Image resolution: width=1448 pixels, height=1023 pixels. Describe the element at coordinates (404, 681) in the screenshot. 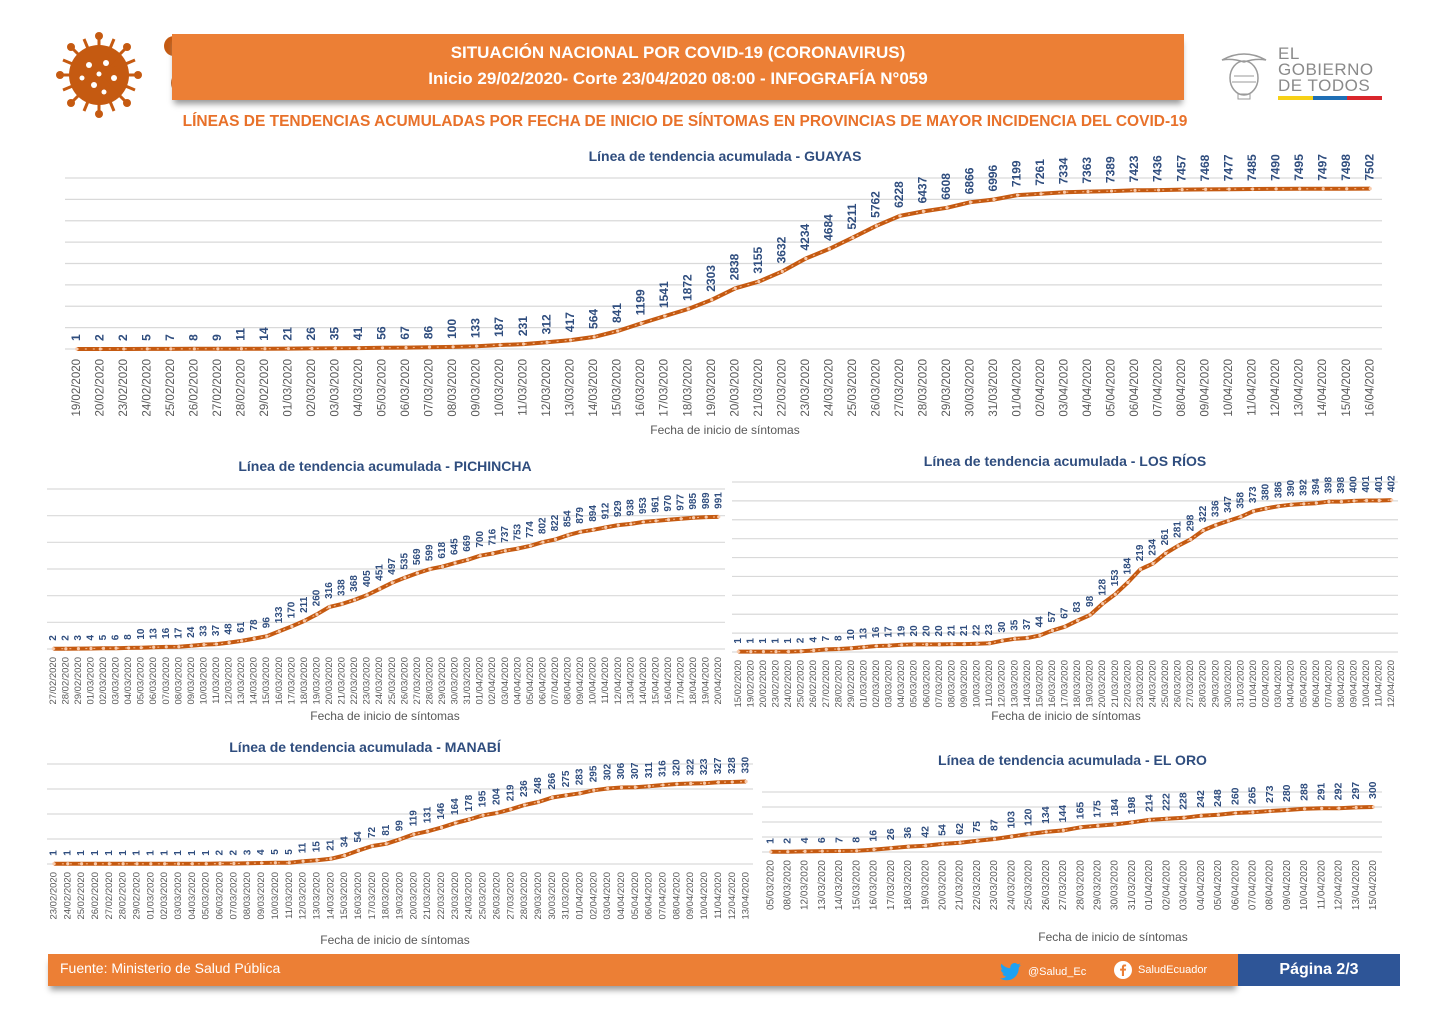

I see `x-tick-label: 26/03/2020` at that location.